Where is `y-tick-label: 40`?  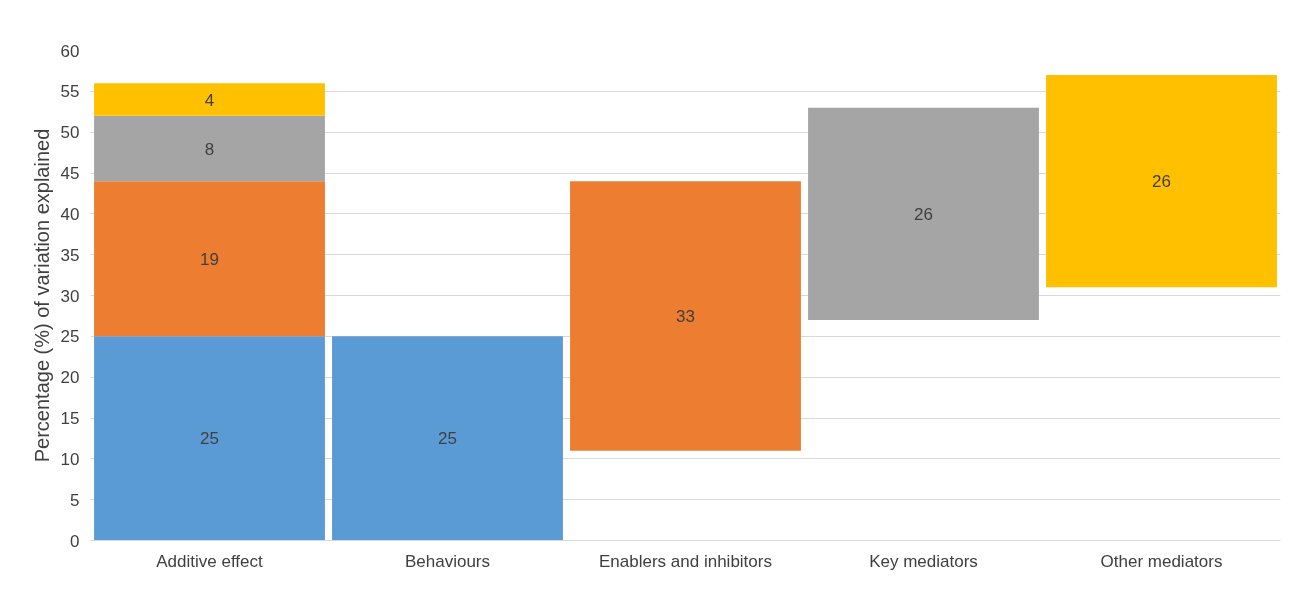 y-tick-label: 40 is located at coordinates (70, 214).